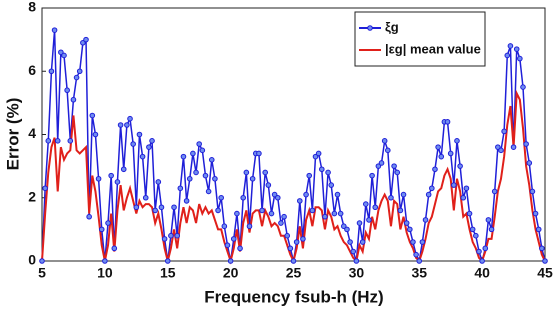 This screenshot has width=555, height=322. I want to click on legend-label: ξg, so click(392, 26).